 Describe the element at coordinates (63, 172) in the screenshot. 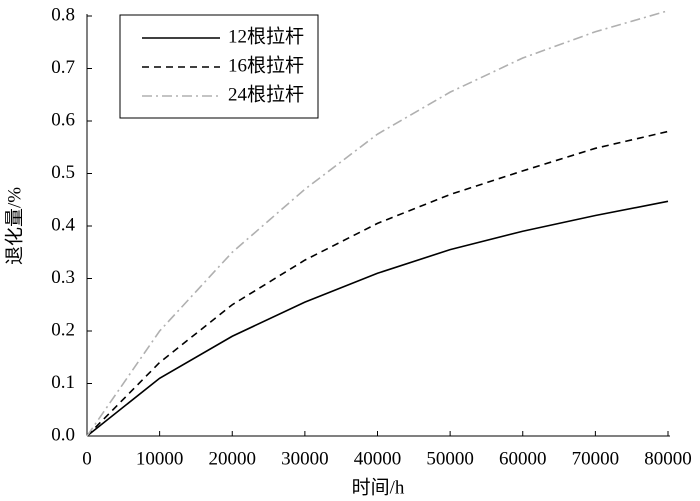

I see `y-tick-label: 0.5` at that location.